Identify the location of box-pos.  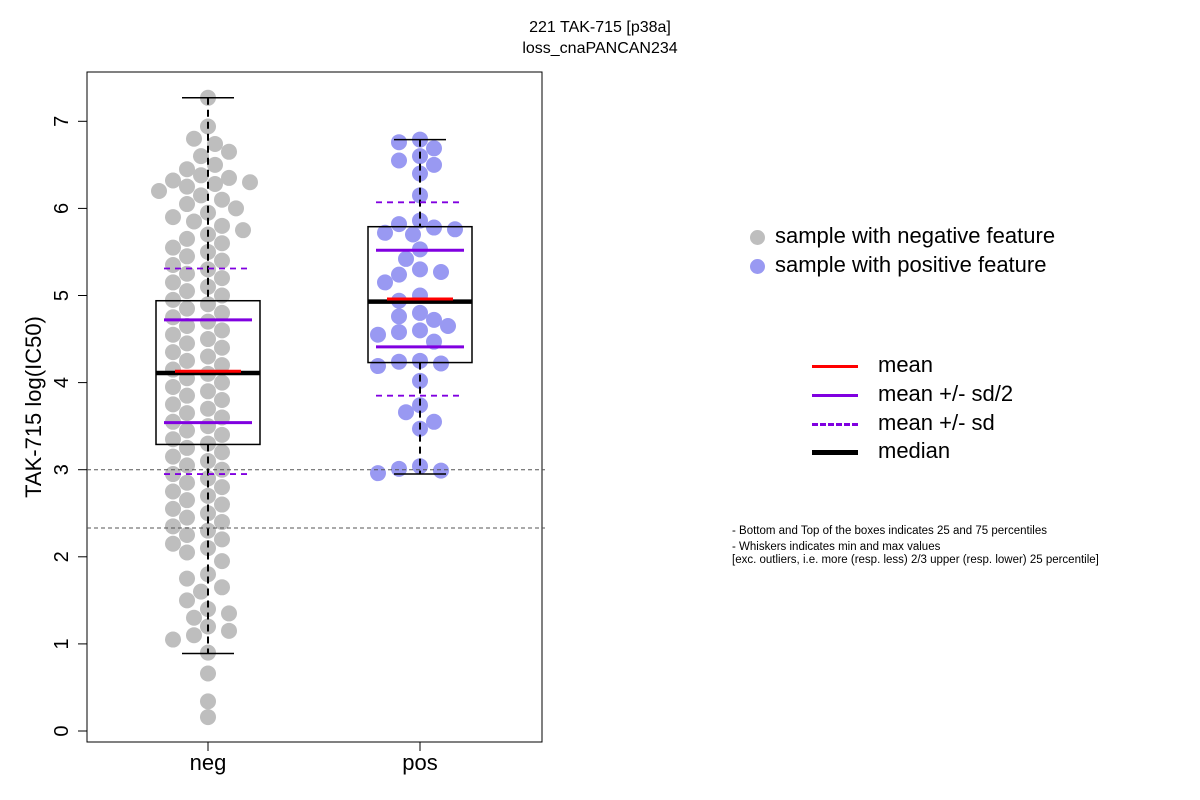
(420, 294).